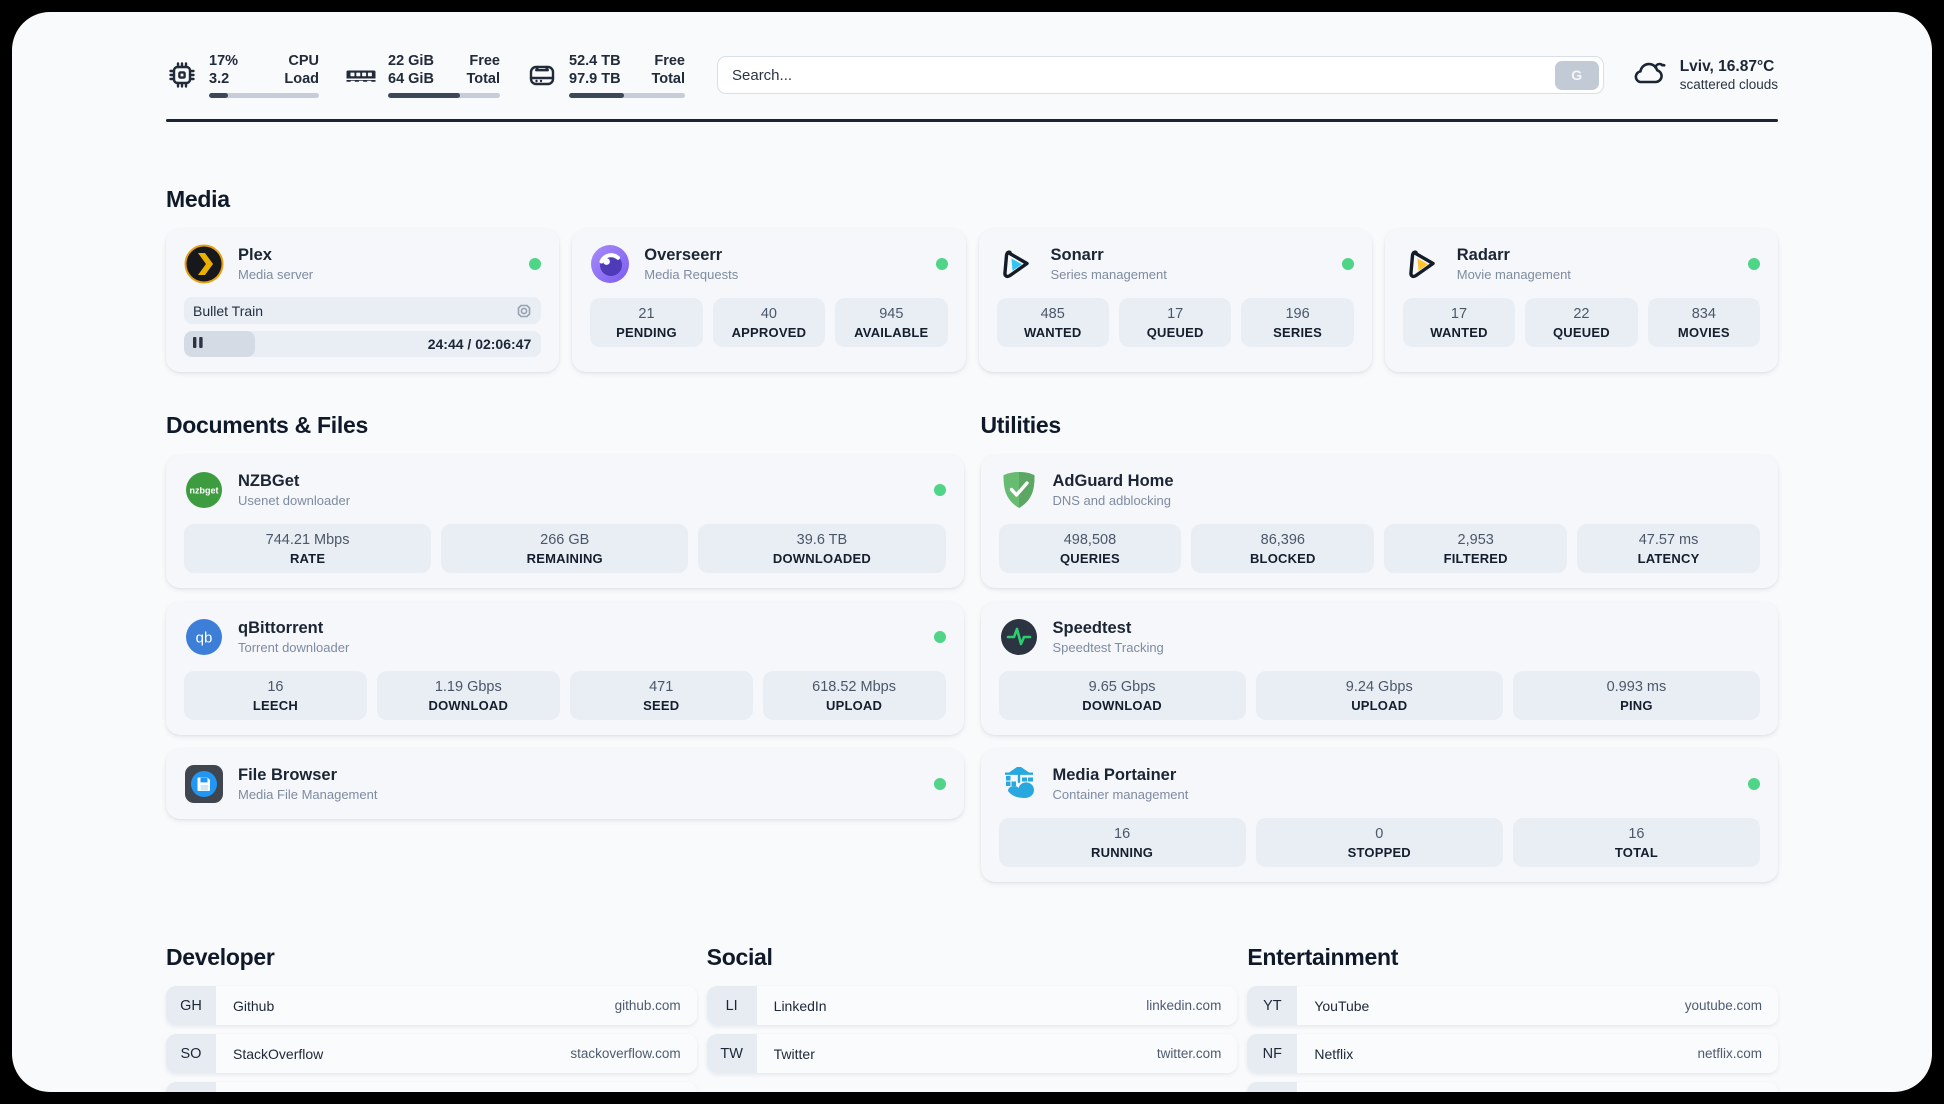  Describe the element at coordinates (800, 1005) in the screenshot. I see `bookmark-name: LinkedIn` at that location.